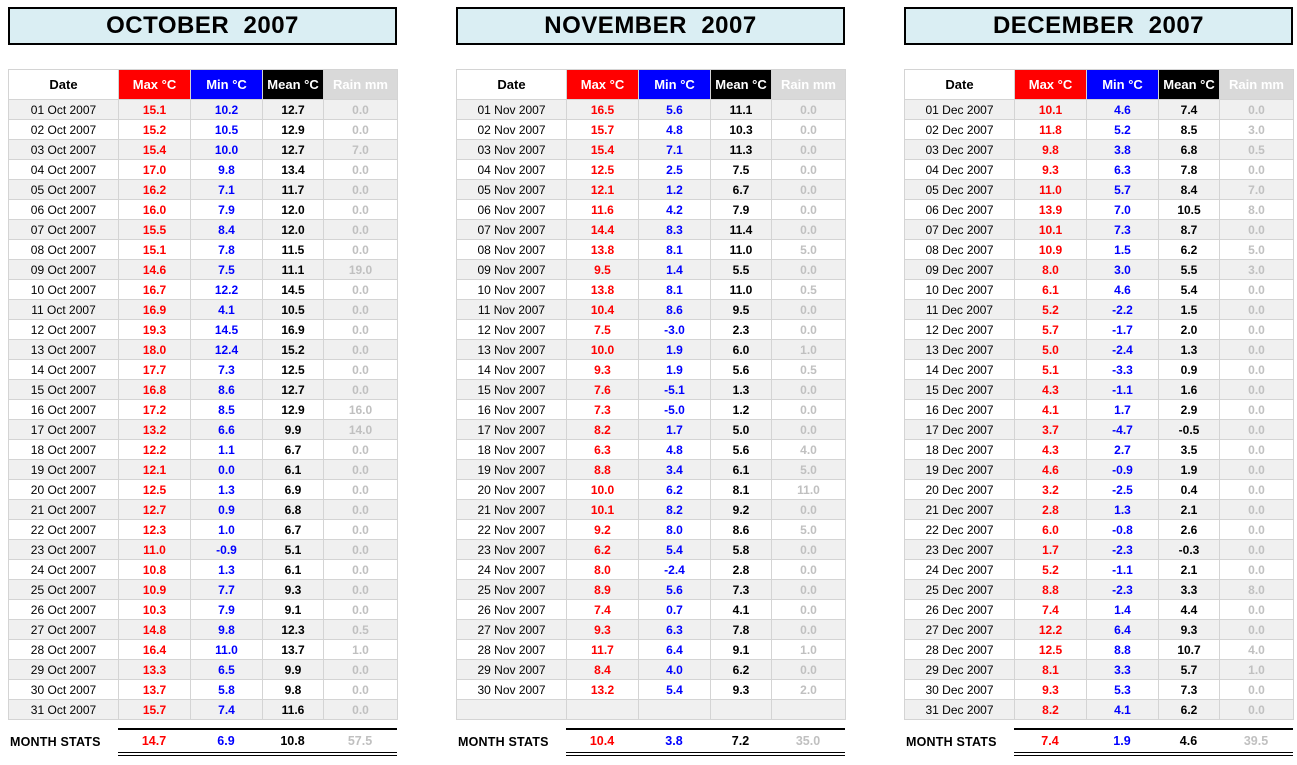 The width and height of the screenshot is (1297, 765). What do you see at coordinates (1050, 549) in the screenshot?
I see `cell-max: 1.7` at bounding box center [1050, 549].